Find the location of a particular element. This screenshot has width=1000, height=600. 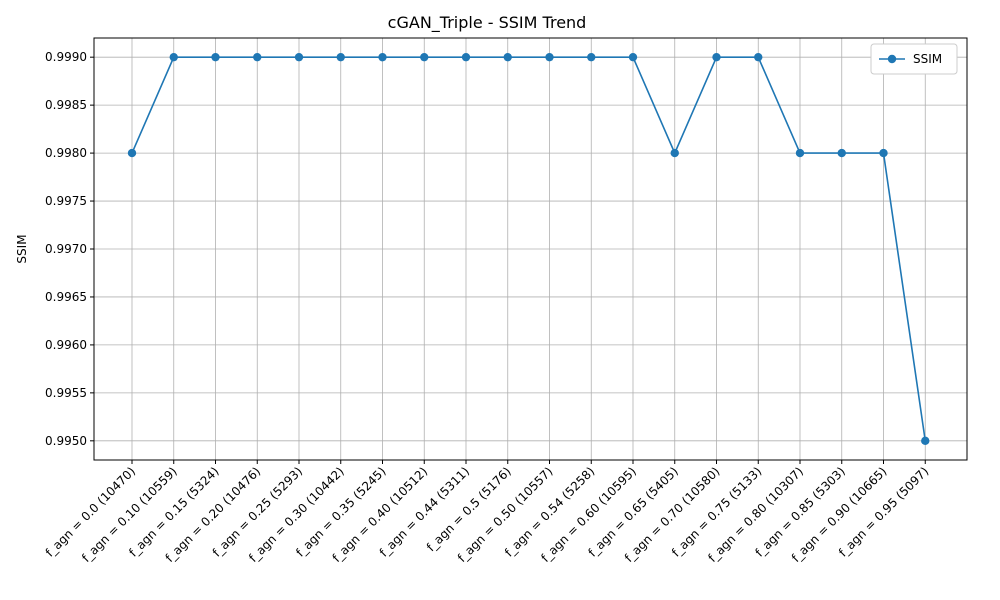

legend-marker is located at coordinates (892, 59).